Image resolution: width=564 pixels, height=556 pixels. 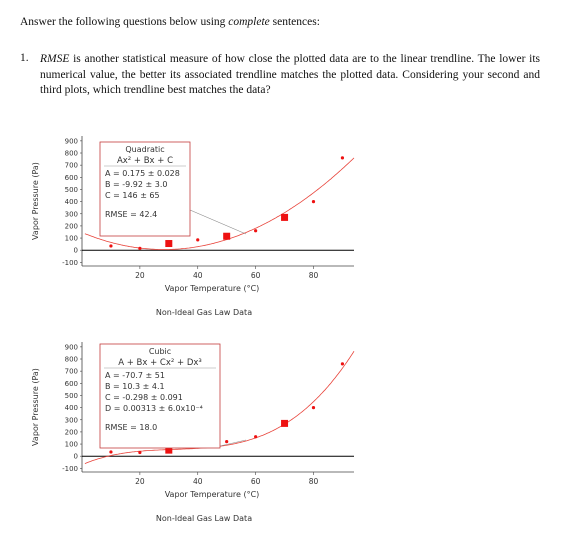 I want to click on question-number: 1., so click(x=24, y=58).